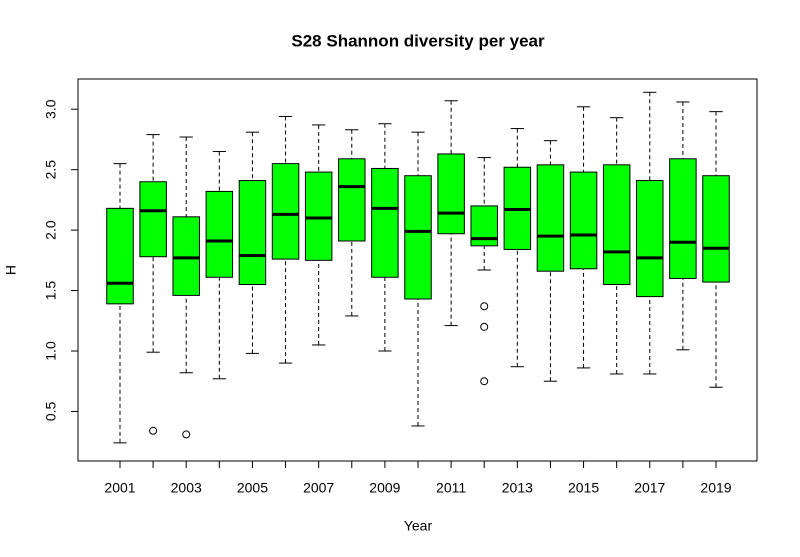 The image size is (800, 557). I want to click on y-tick-label: 0.5, so click(51, 411).